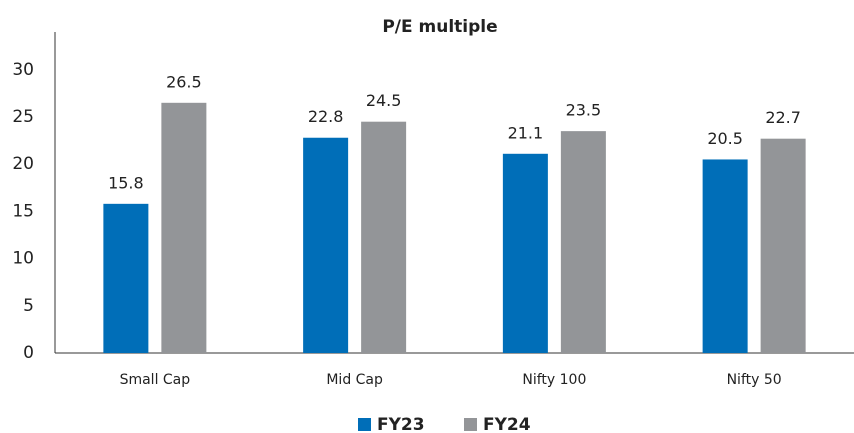  What do you see at coordinates (554, 380) in the screenshot?
I see `x-tick-label: Nifty 100` at bounding box center [554, 380].